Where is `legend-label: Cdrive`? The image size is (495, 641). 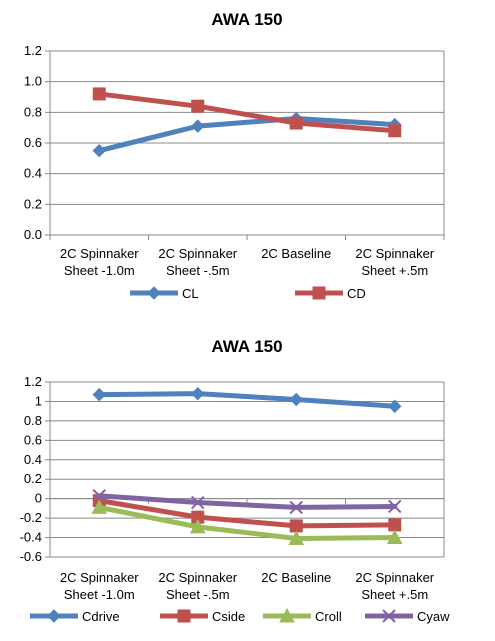 legend-label: Cdrive is located at coordinates (101, 616).